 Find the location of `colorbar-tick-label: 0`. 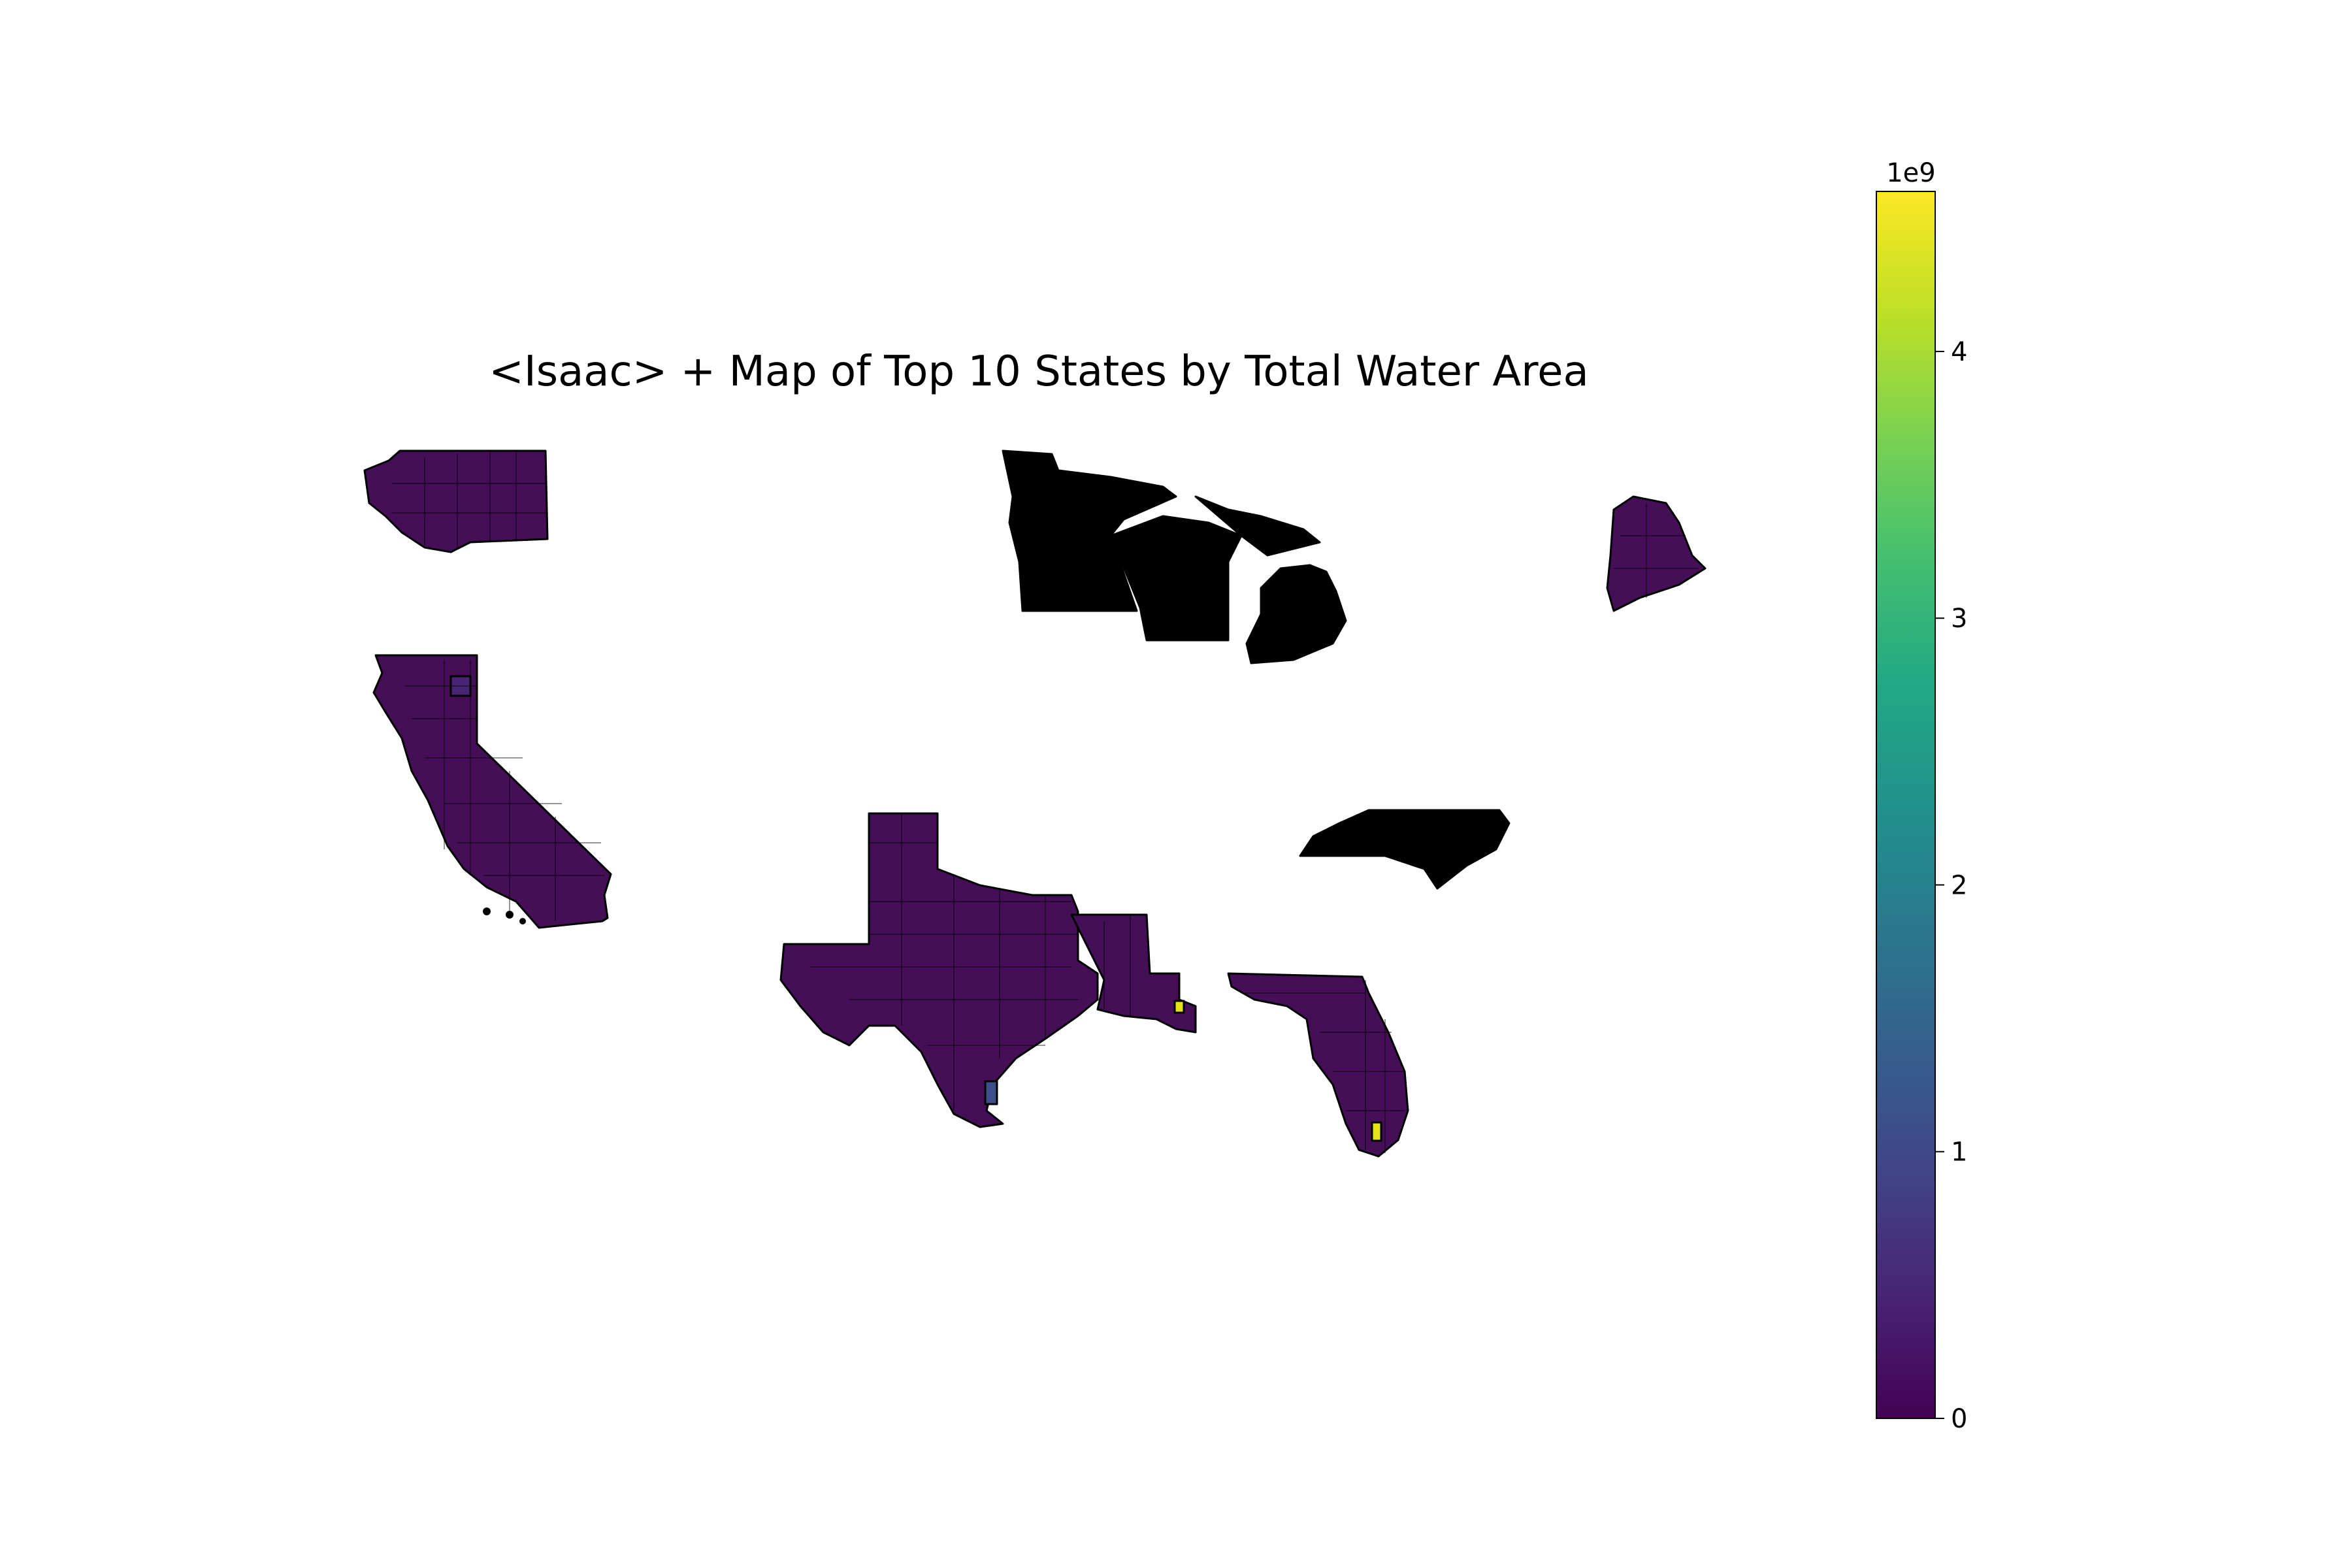

colorbar-tick-label: 0 is located at coordinates (1959, 1419).